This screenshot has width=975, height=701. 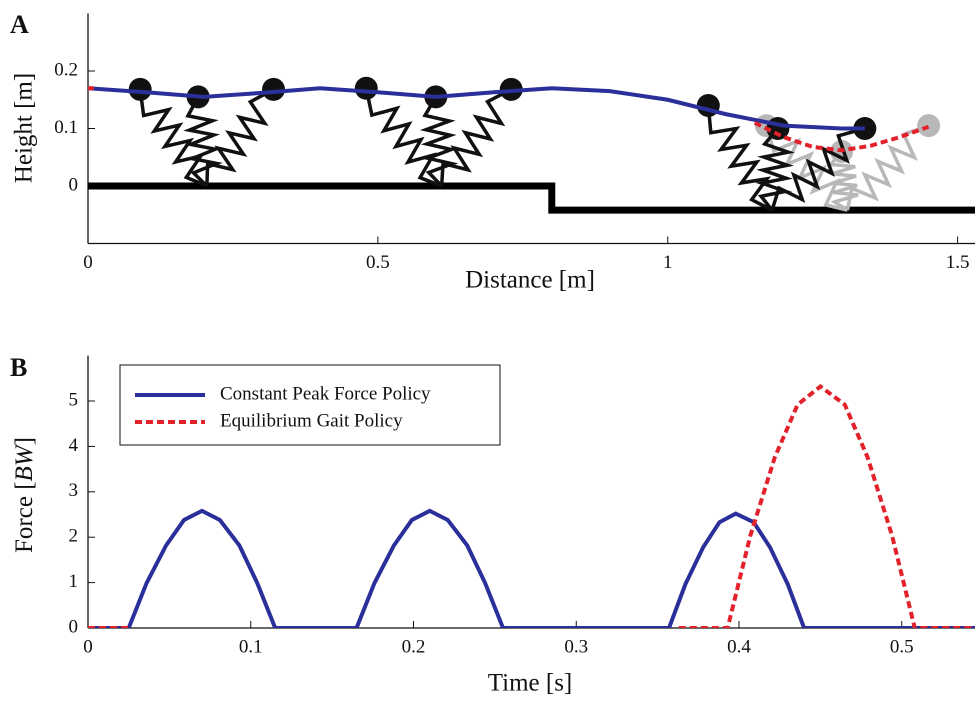 I want to click on x-tick-label: 0.2, so click(x=414, y=646).